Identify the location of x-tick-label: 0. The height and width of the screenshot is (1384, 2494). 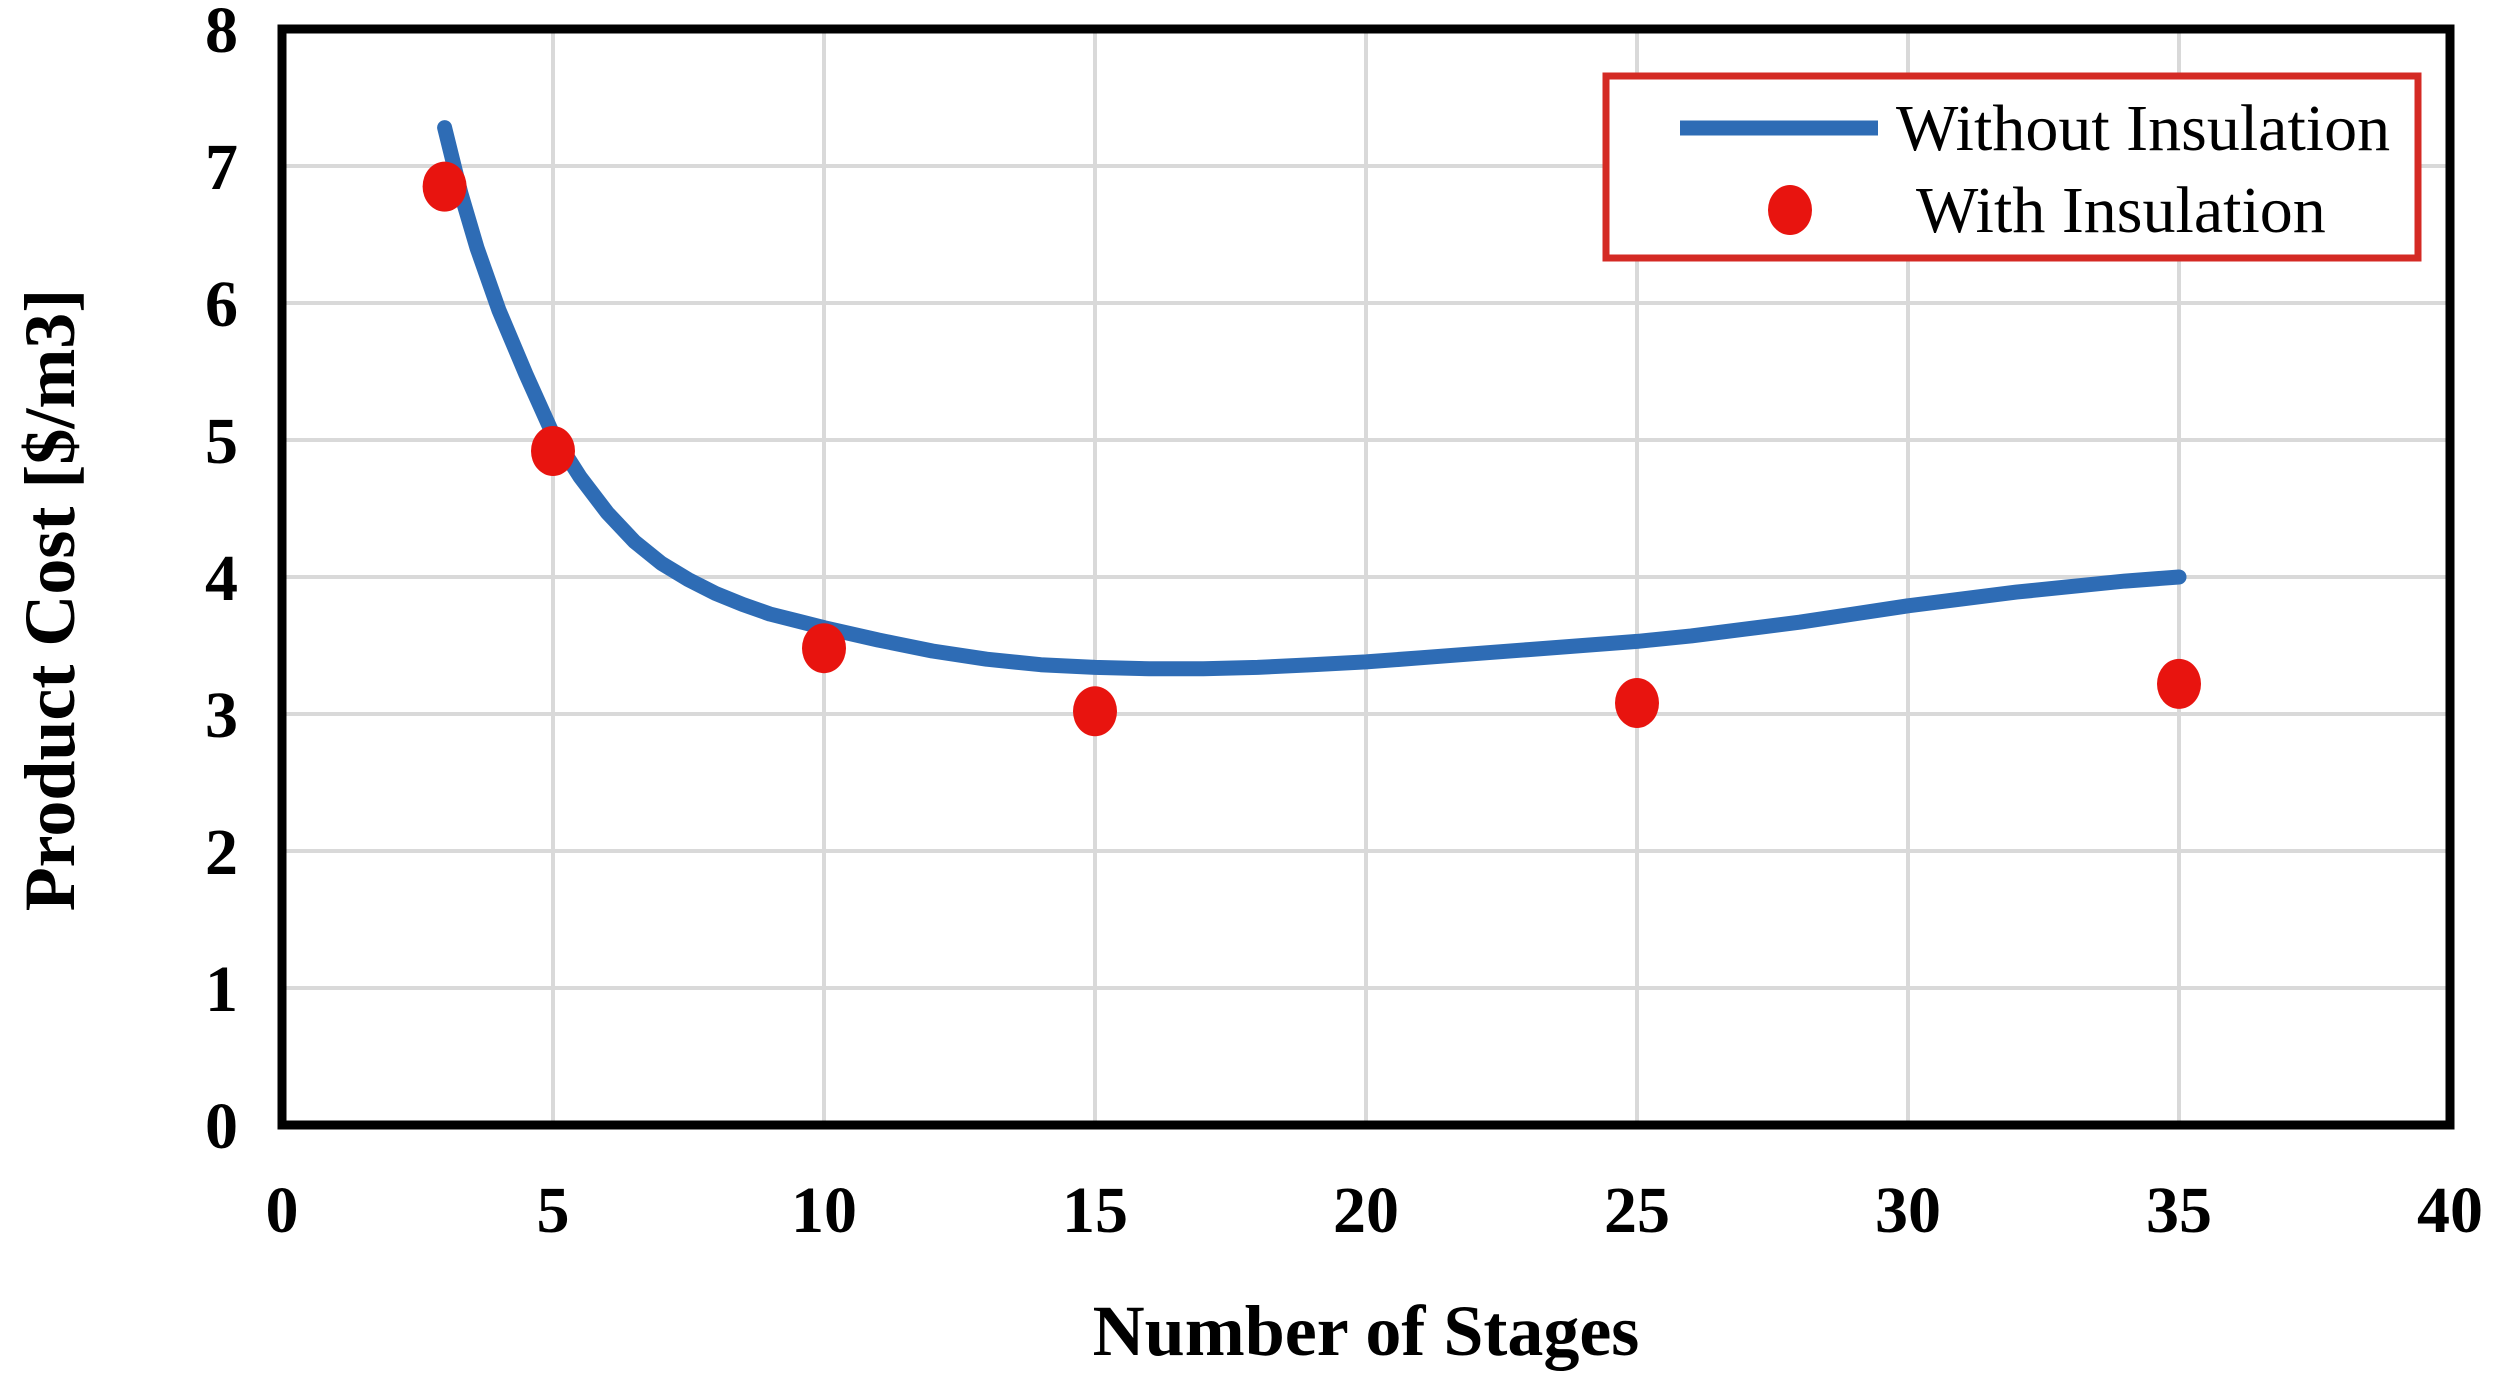
(282, 1210).